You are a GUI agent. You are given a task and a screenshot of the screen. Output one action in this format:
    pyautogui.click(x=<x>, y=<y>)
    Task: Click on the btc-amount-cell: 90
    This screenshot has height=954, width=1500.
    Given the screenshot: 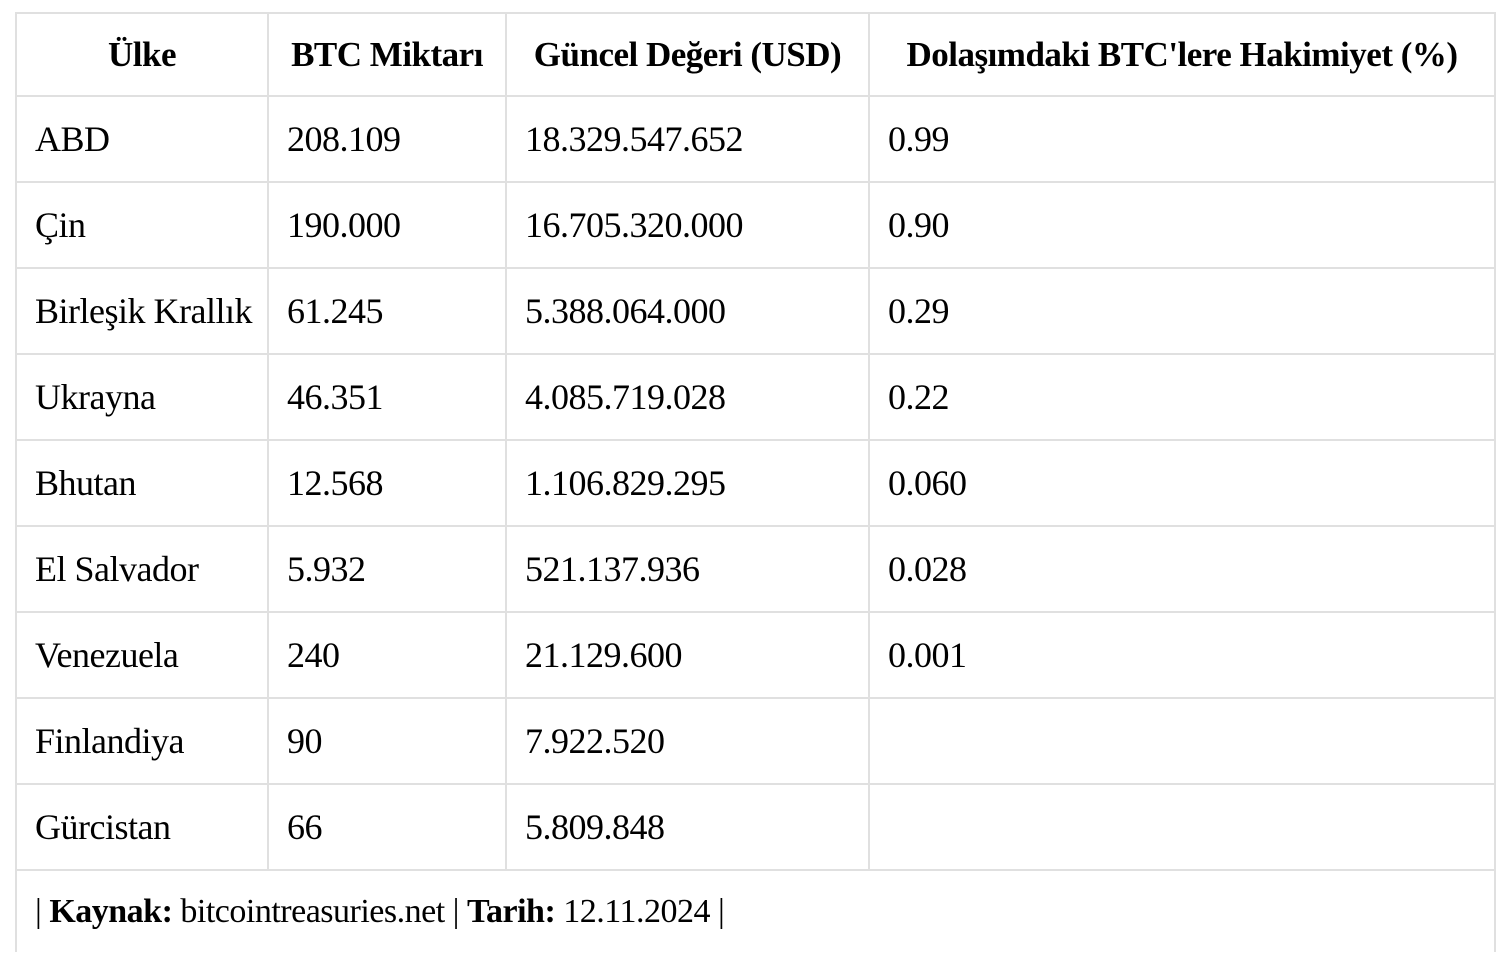 What is the action you would take?
    pyautogui.click(x=387, y=741)
    